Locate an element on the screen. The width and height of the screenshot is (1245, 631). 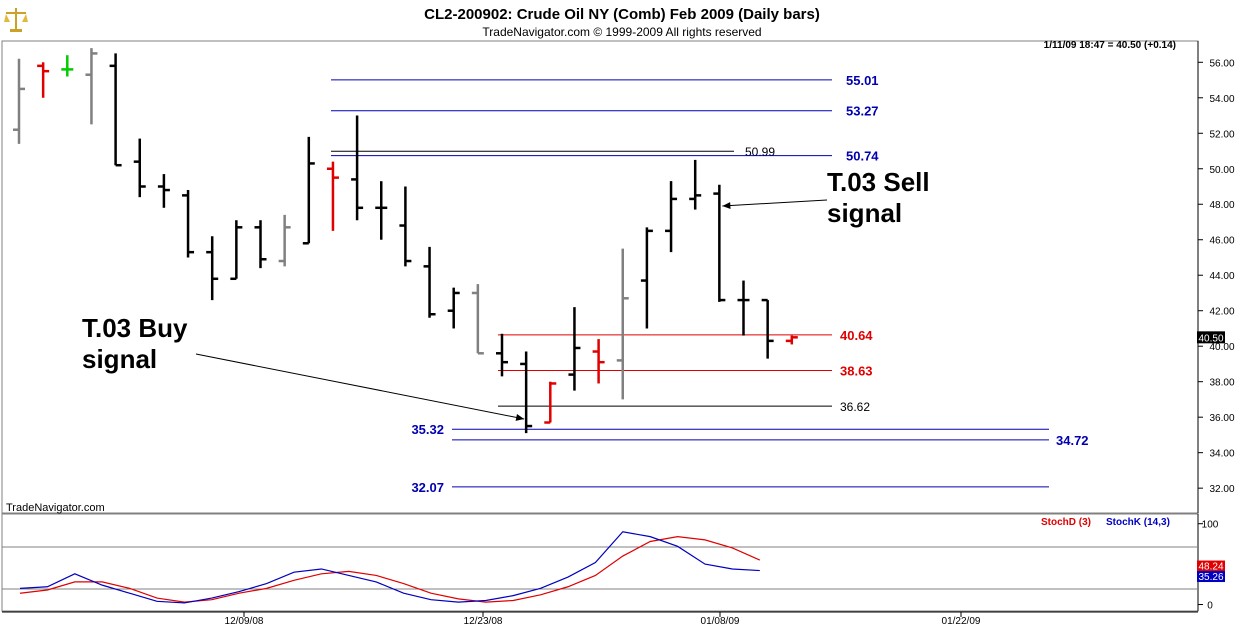
stoch-tick-label: 100 is located at coordinates (1210, 525).